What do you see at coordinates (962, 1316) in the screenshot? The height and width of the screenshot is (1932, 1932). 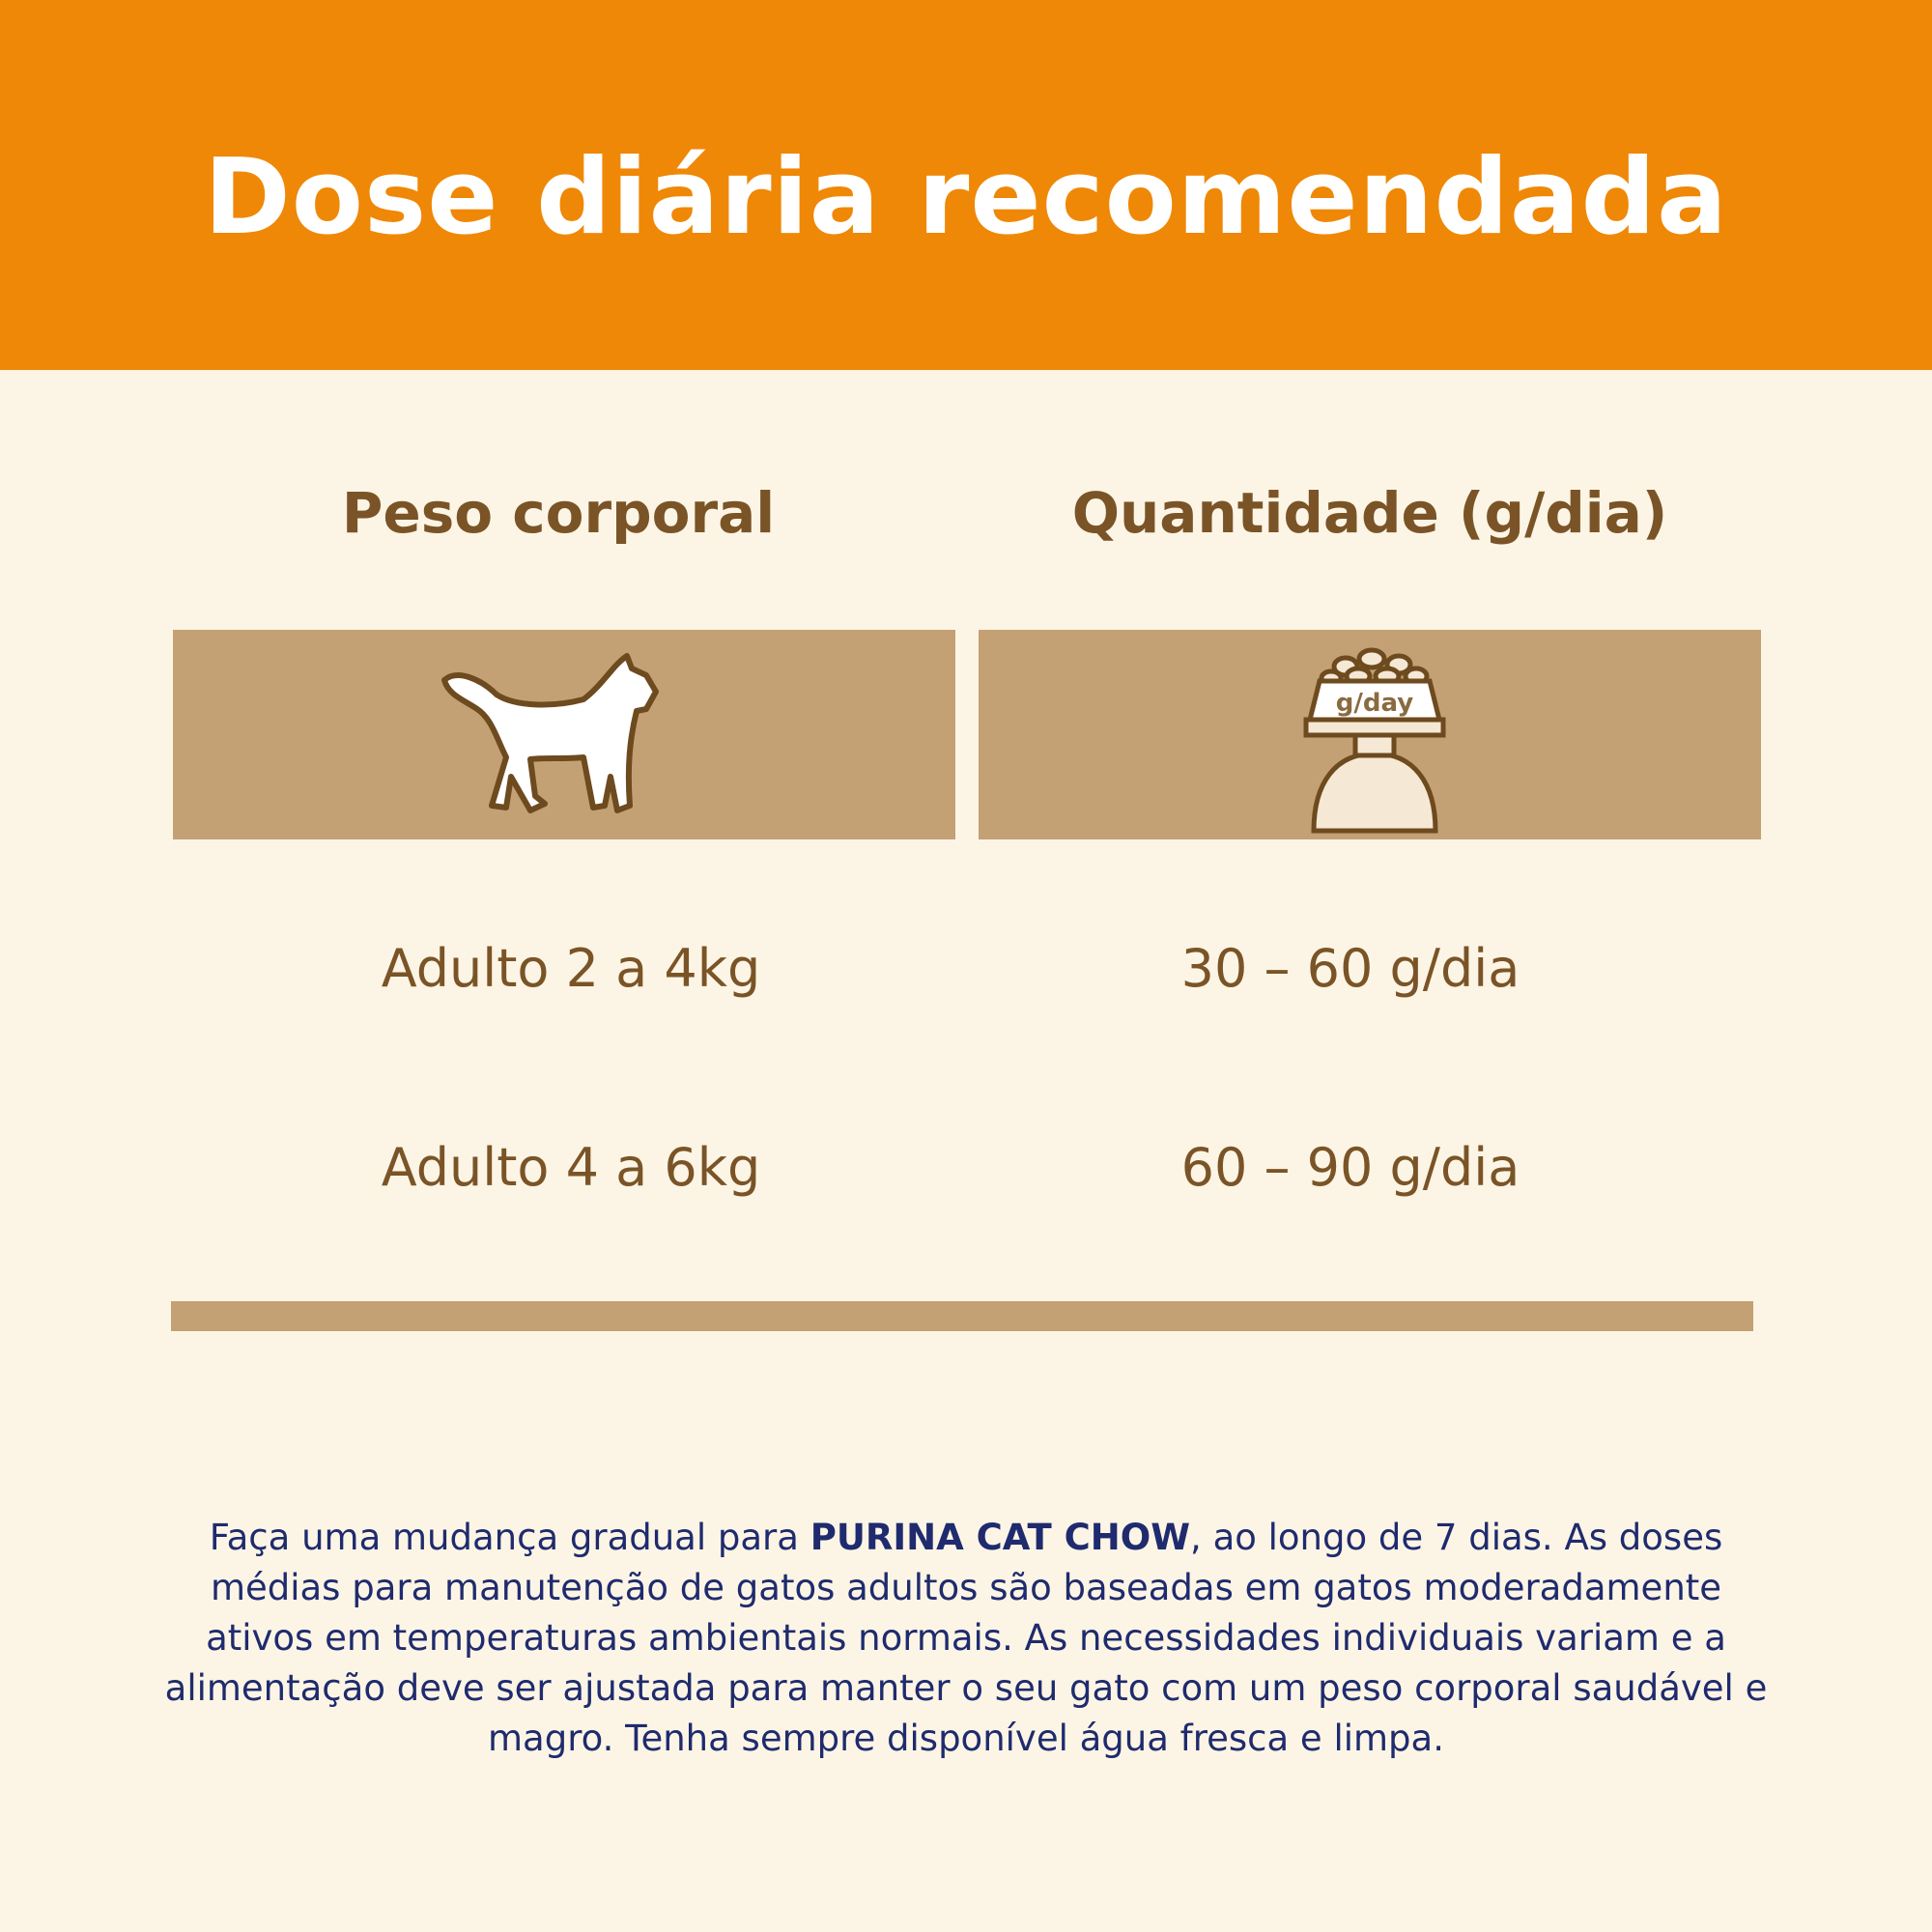 I see `divider-bar` at bounding box center [962, 1316].